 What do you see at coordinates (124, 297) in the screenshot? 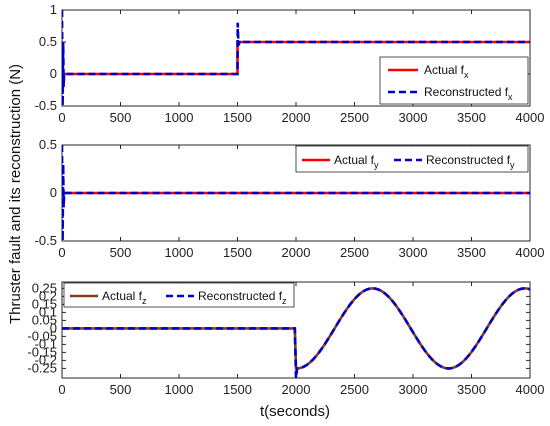
I see `legend-label: Actual fz` at bounding box center [124, 297].